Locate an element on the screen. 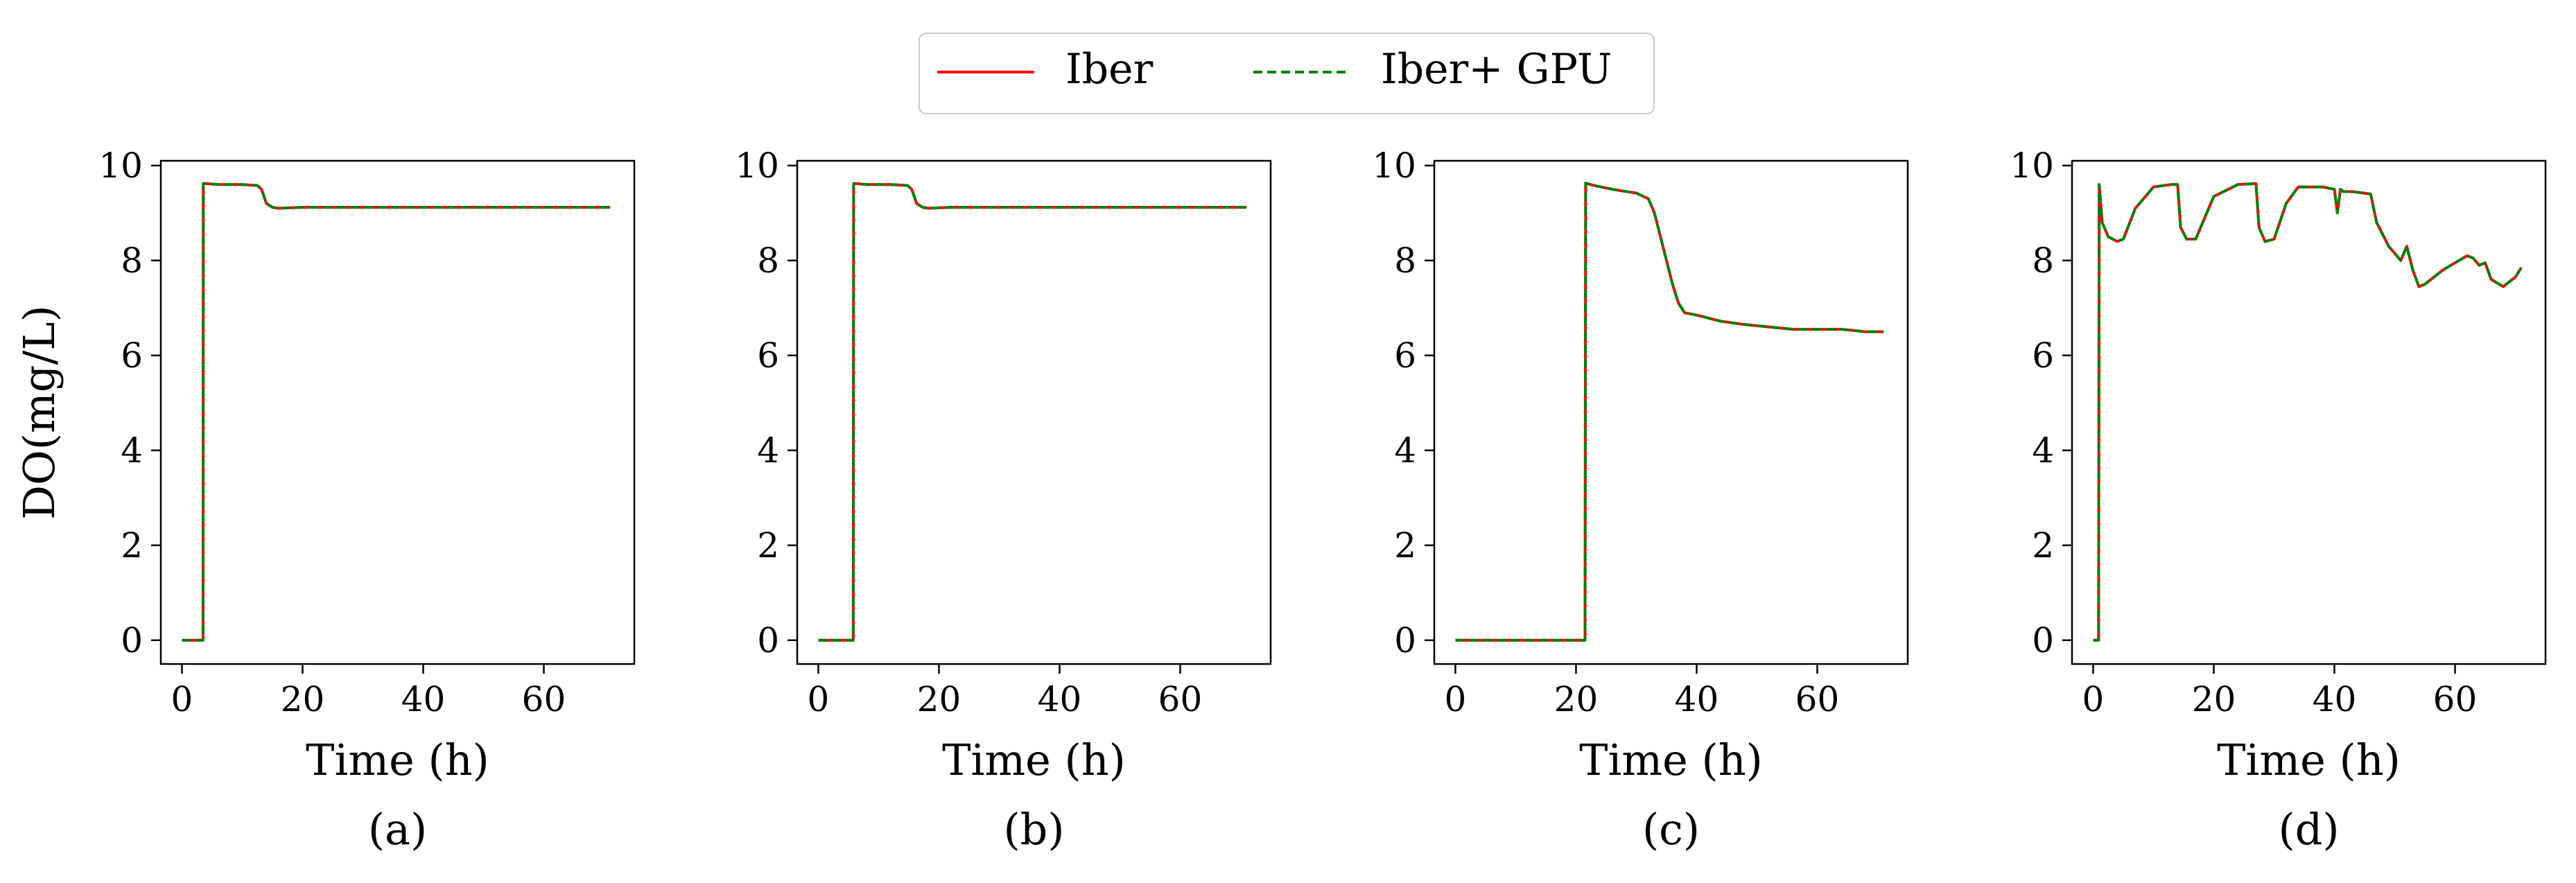 Image resolution: width=2576 pixels, height=883 pixels. x-tick-label-a-60: 60 is located at coordinates (544, 699).